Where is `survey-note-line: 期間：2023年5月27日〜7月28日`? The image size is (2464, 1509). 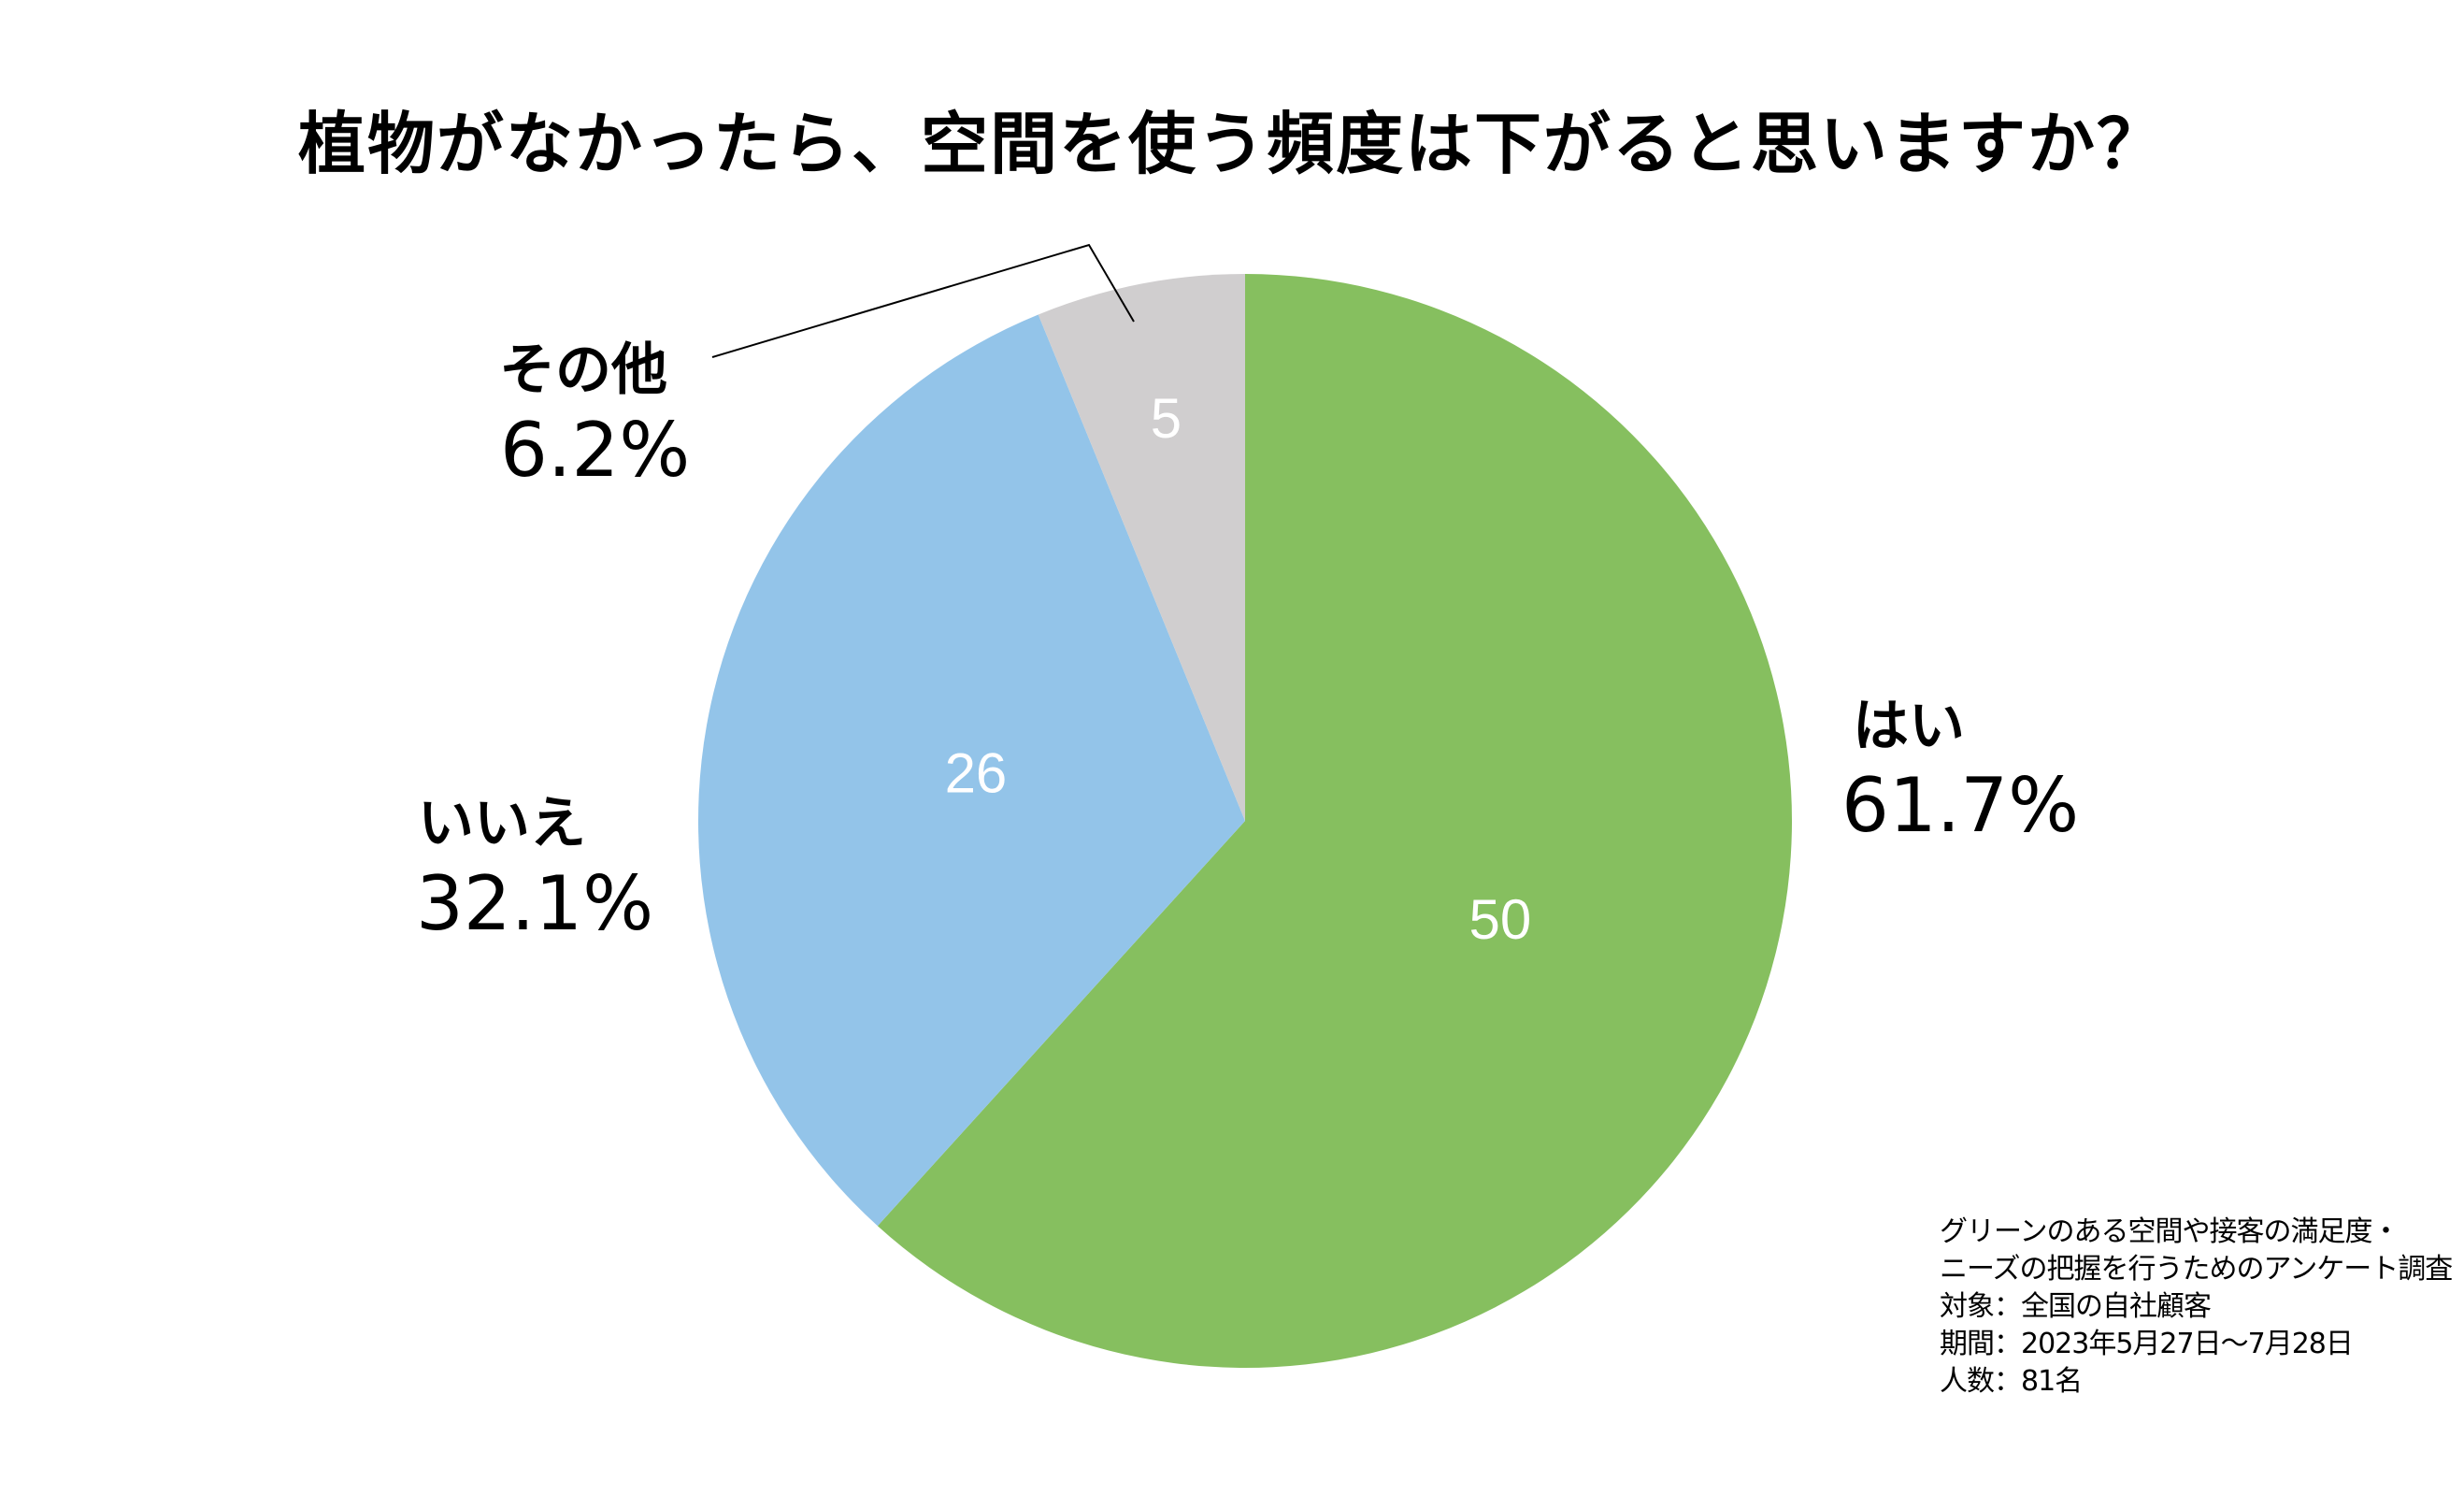
survey-note-line: 期間：2023年5月27日〜7月28日 is located at coordinates (2147, 1344).